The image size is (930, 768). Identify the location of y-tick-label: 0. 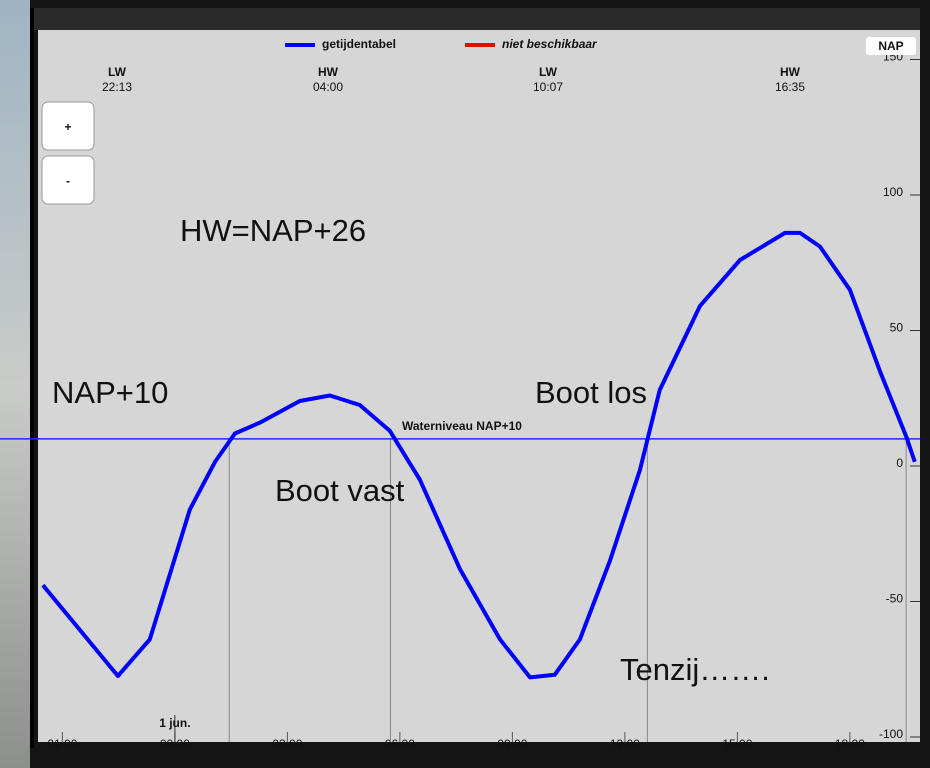
(899, 463).